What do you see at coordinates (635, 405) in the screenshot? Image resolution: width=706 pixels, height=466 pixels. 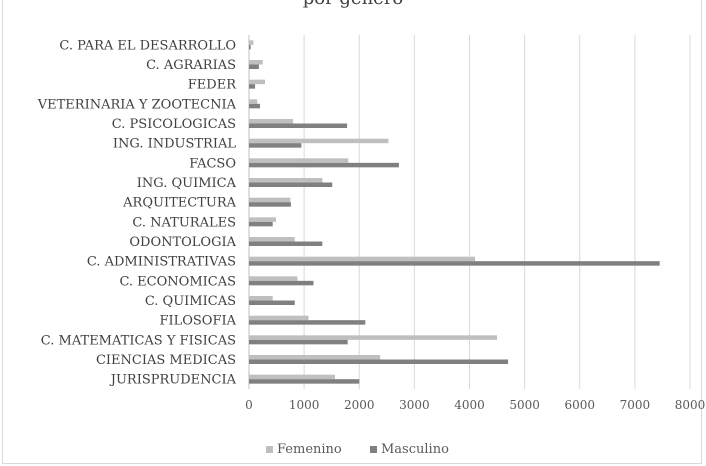 I see `x-tick-label: 7000` at bounding box center [635, 405].